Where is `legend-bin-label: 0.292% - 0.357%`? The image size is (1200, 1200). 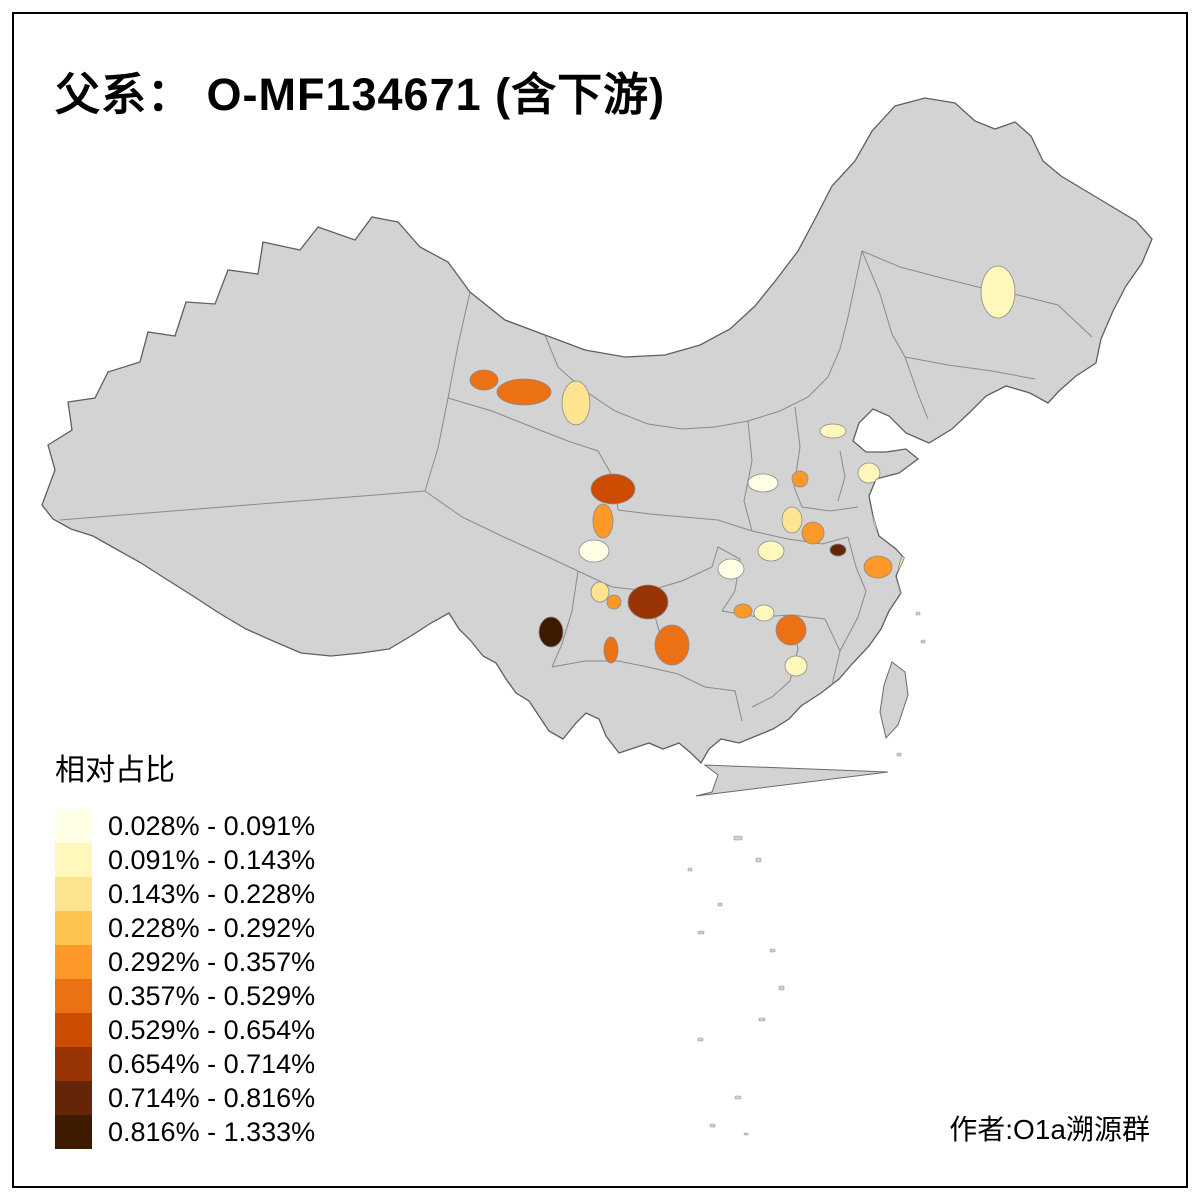 legend-bin-label: 0.292% - 0.357% is located at coordinates (212, 961).